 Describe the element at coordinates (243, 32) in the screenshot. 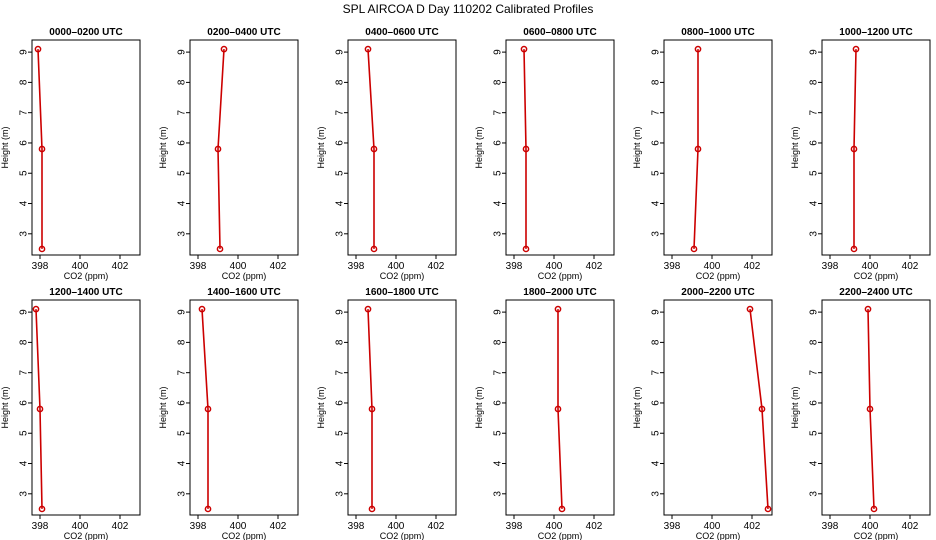

I see `panel-title: 0200–0400 UTC` at that location.